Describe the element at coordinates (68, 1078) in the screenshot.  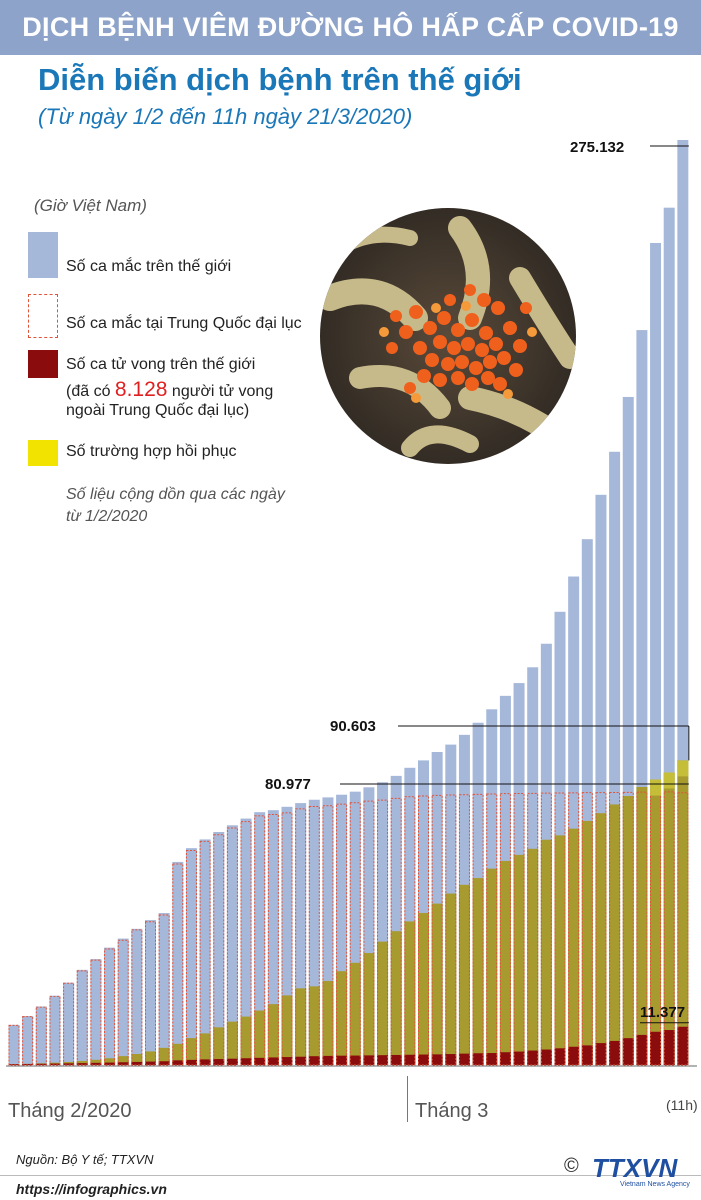
I see `x-tick-label: 5` at that location.